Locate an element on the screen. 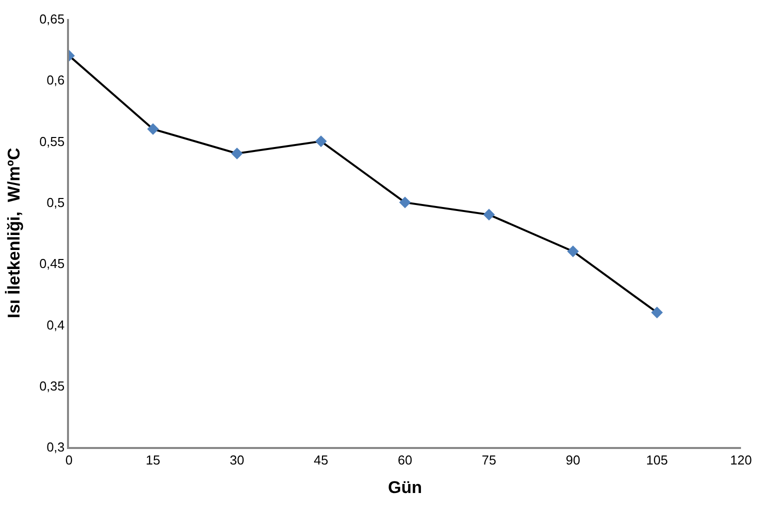 This screenshot has width=769, height=527. y-tick-label: 0,55 is located at coordinates (52, 141).